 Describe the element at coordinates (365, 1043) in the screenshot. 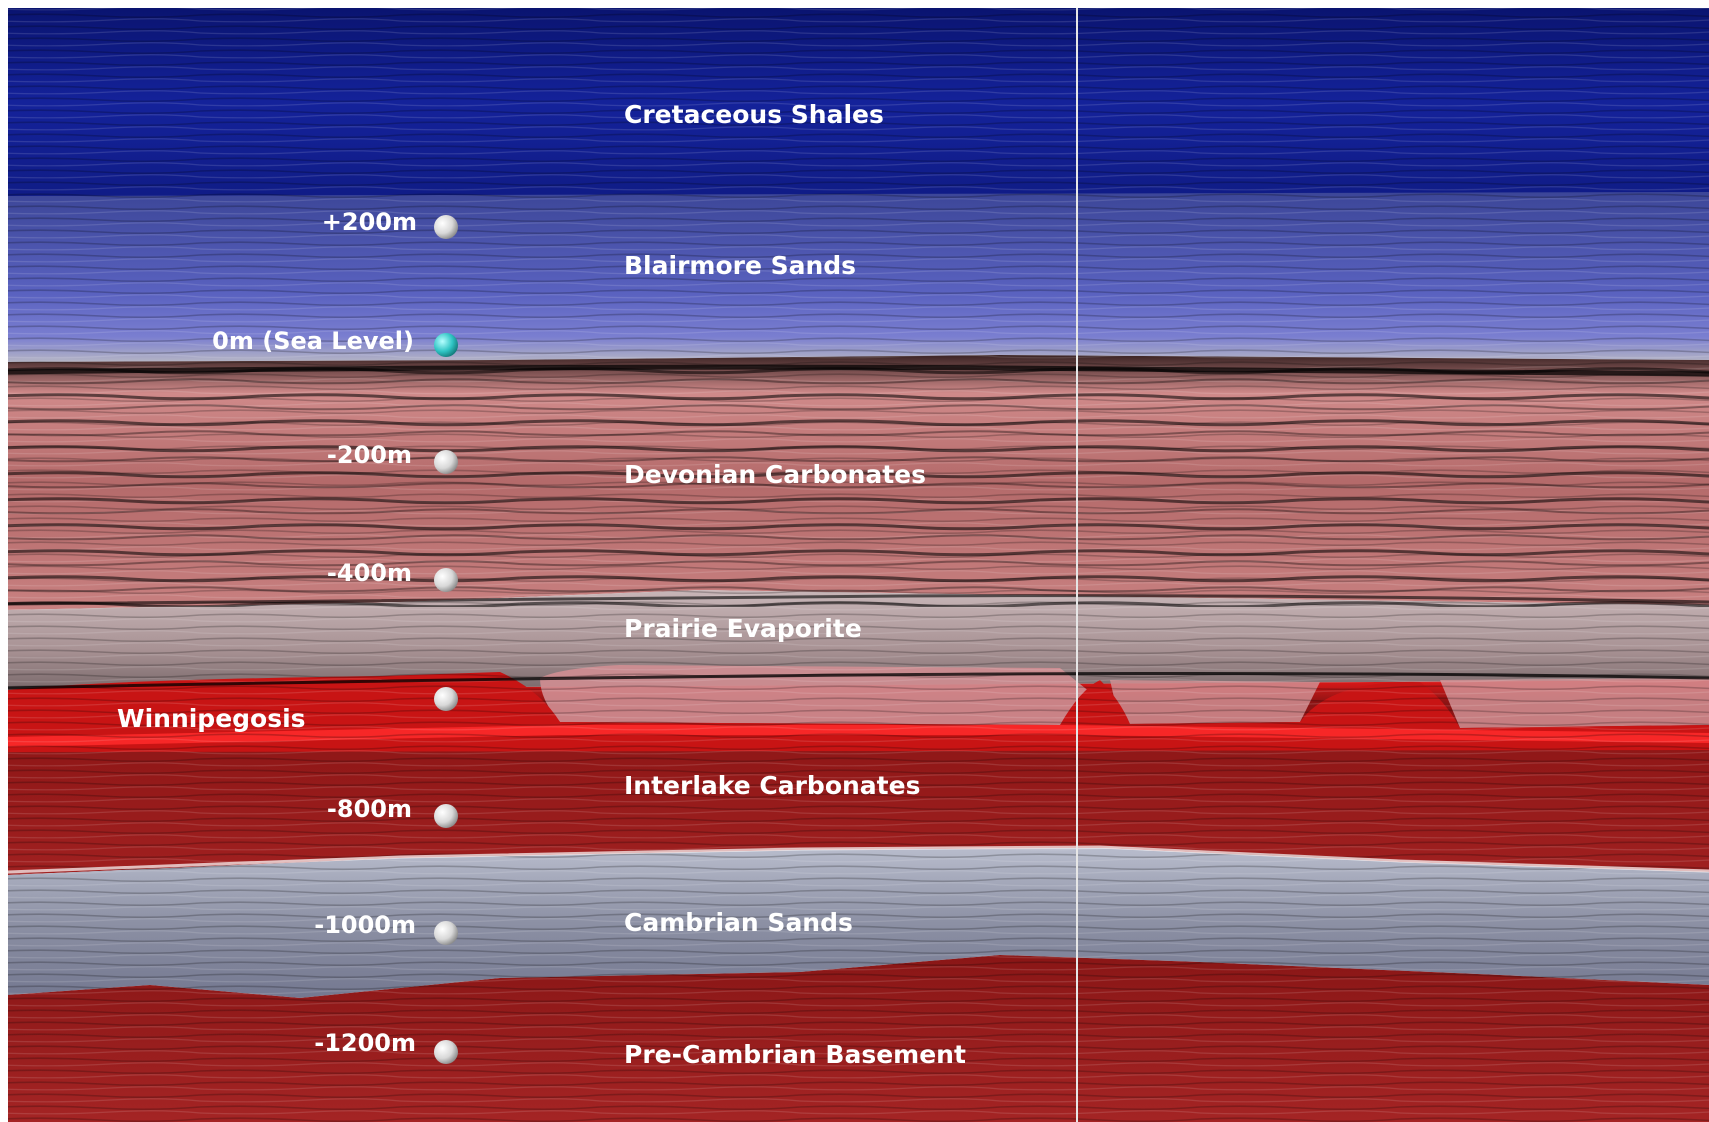

I see `depth-label: -1200m` at that location.